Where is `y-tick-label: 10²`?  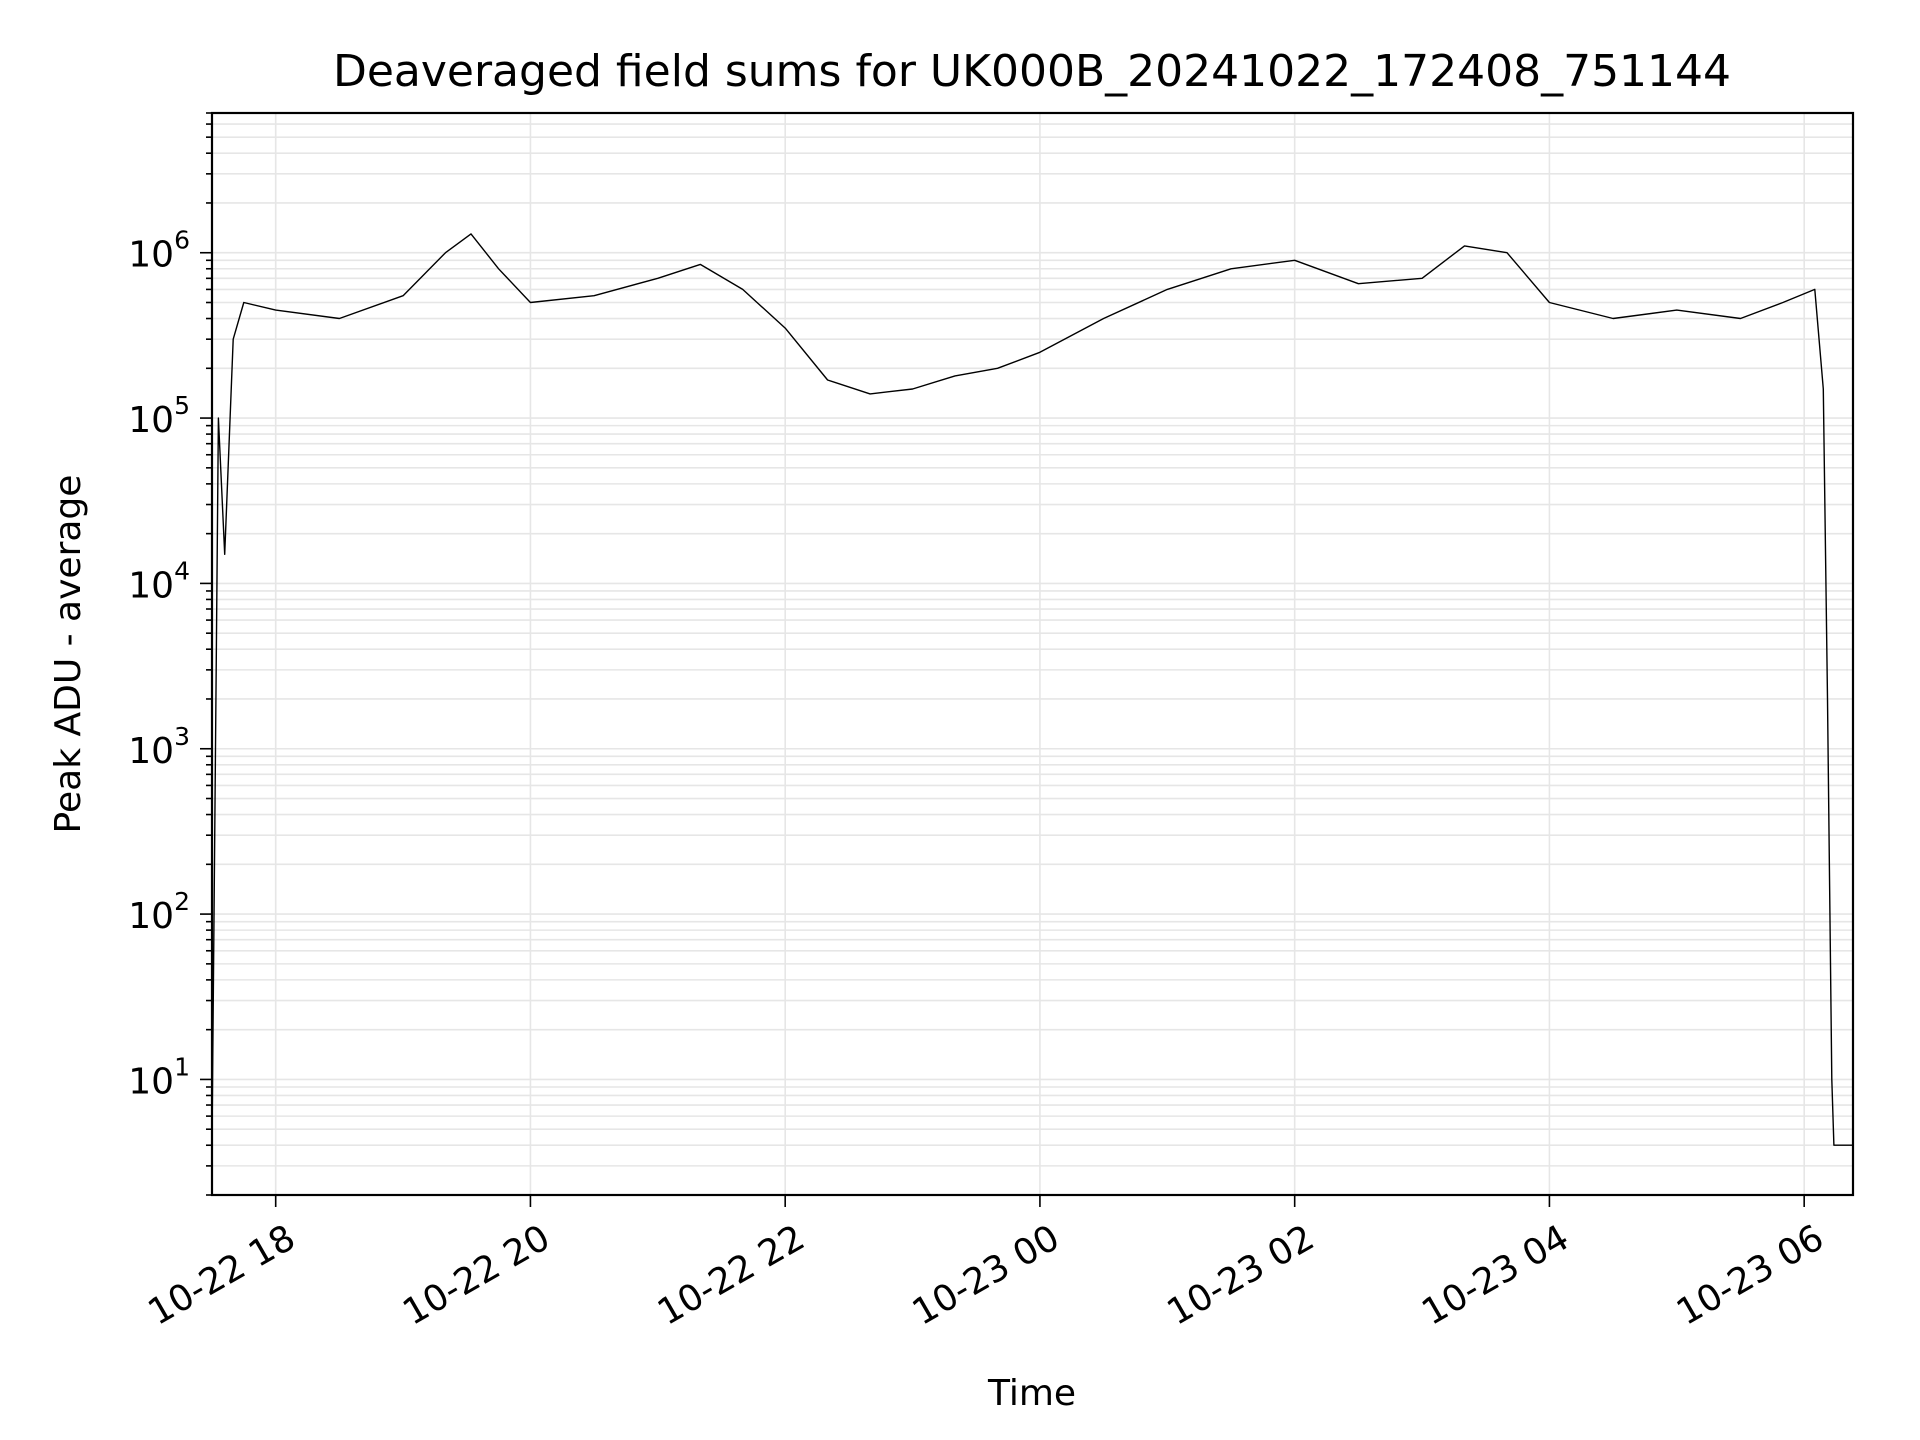 y-tick-label: 10² is located at coordinates (159, 912).